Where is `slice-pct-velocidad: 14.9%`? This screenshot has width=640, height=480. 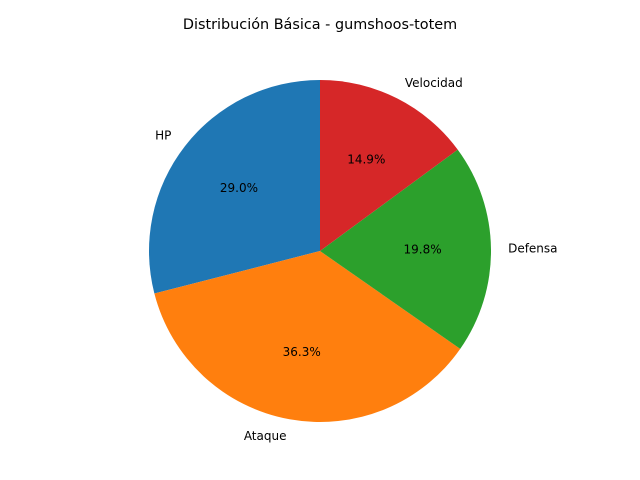 slice-pct-velocidad: 14.9% is located at coordinates (366, 159).